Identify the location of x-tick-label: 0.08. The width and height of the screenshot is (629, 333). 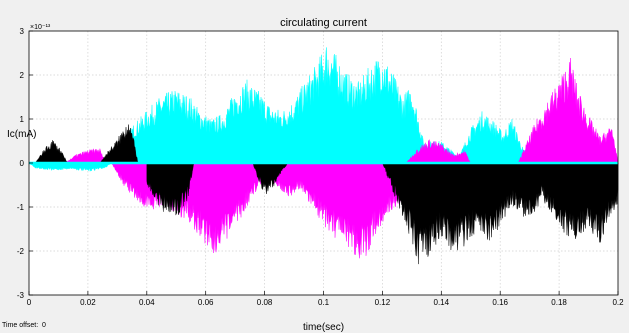
(265, 302).